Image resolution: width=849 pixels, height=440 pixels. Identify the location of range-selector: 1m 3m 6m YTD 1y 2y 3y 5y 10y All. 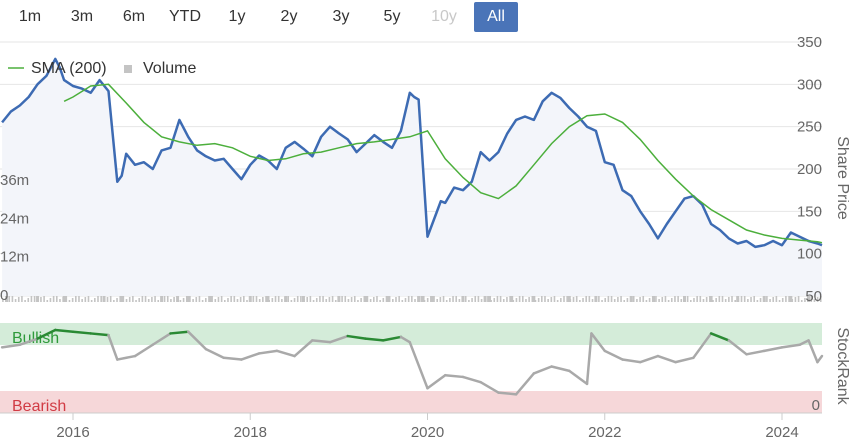
(280, 17).